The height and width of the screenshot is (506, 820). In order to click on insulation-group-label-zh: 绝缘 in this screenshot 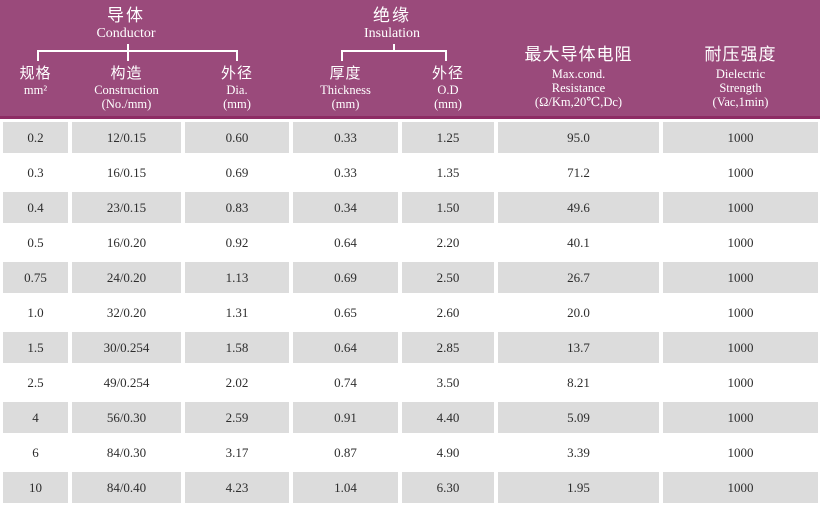, I will do `click(392, 15)`.